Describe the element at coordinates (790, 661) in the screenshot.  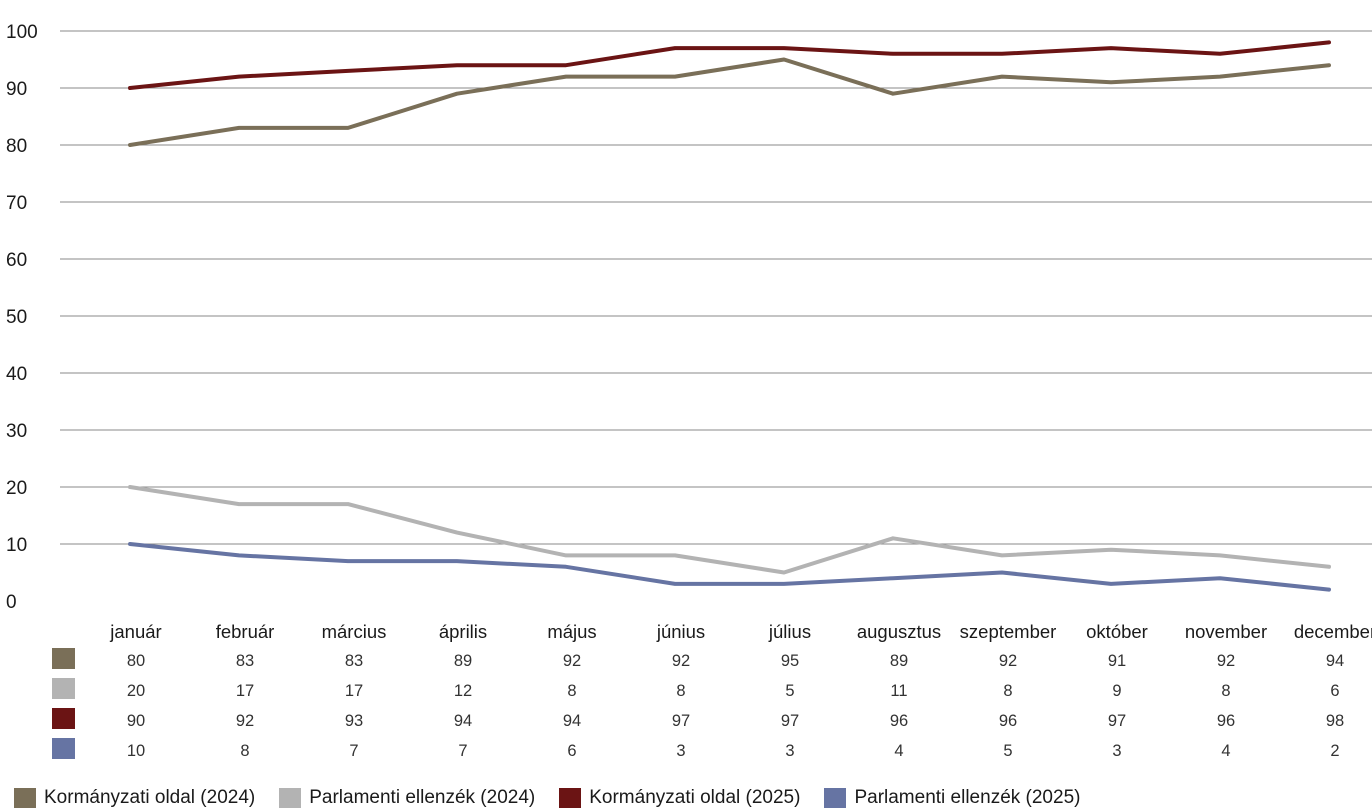
I see `table-cell-1-7: 95` at that location.